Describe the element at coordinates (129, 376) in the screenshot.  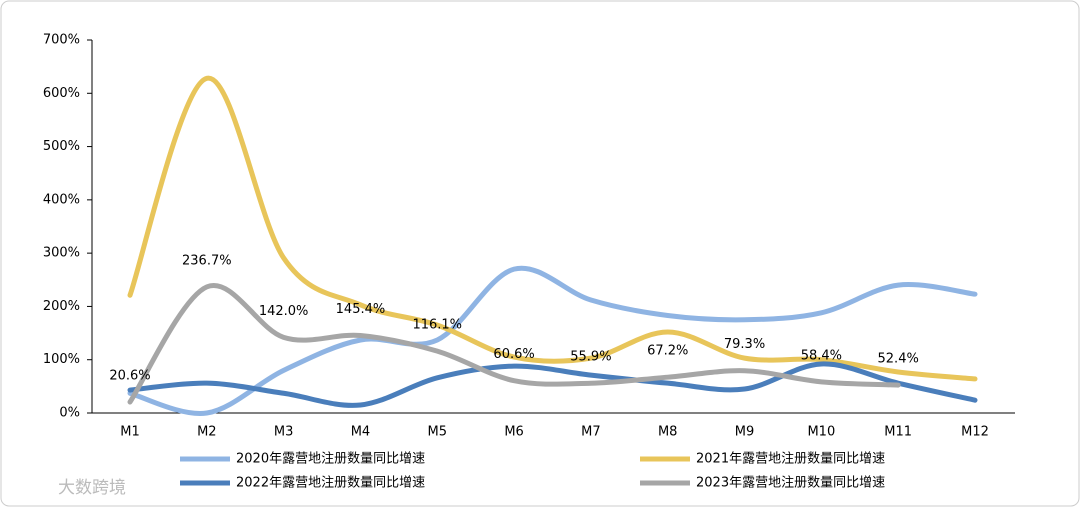
I see `data-label: 20.6%` at that location.